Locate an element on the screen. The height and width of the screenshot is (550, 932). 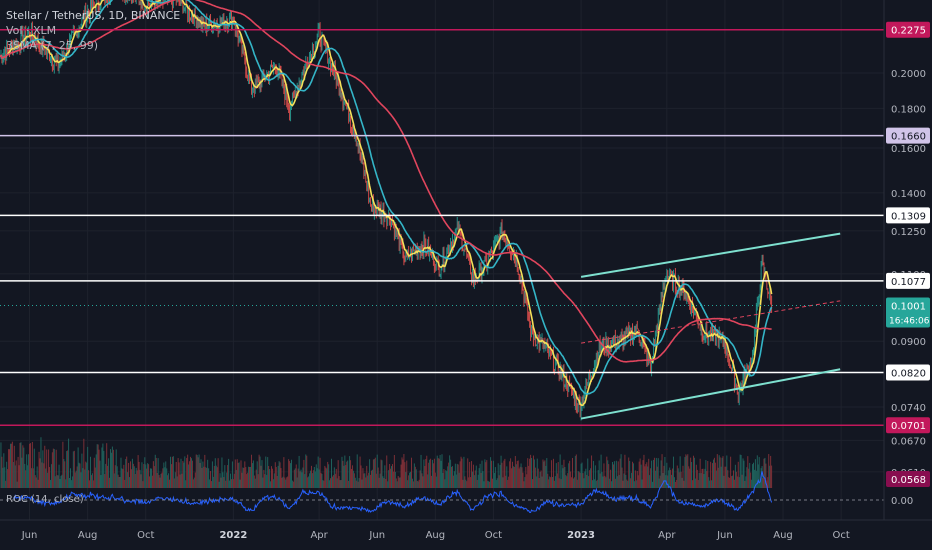
price-tick-label: 0.0670 is located at coordinates (908, 441).